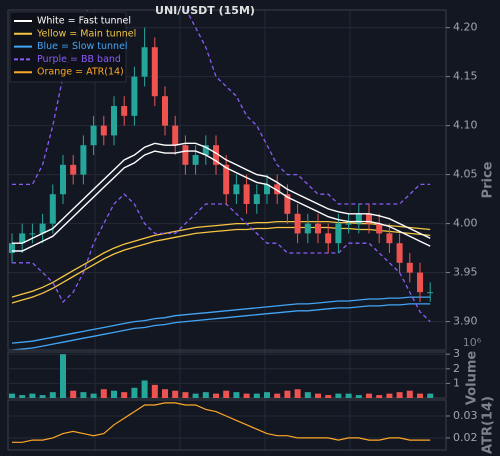 The height and width of the screenshot is (456, 500). What do you see at coordinates (488, 179) in the screenshot?
I see `y-axis-label: Price` at bounding box center [488, 179].